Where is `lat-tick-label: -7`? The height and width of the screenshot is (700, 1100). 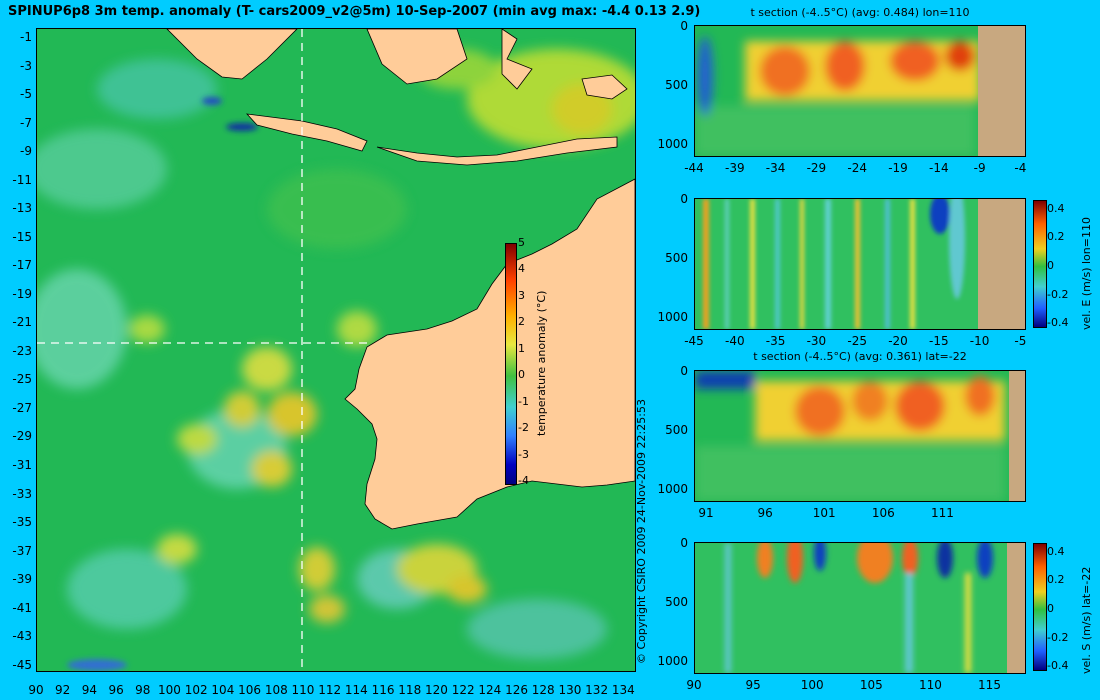 lat-tick-label: -7 is located at coordinates (26, 122).